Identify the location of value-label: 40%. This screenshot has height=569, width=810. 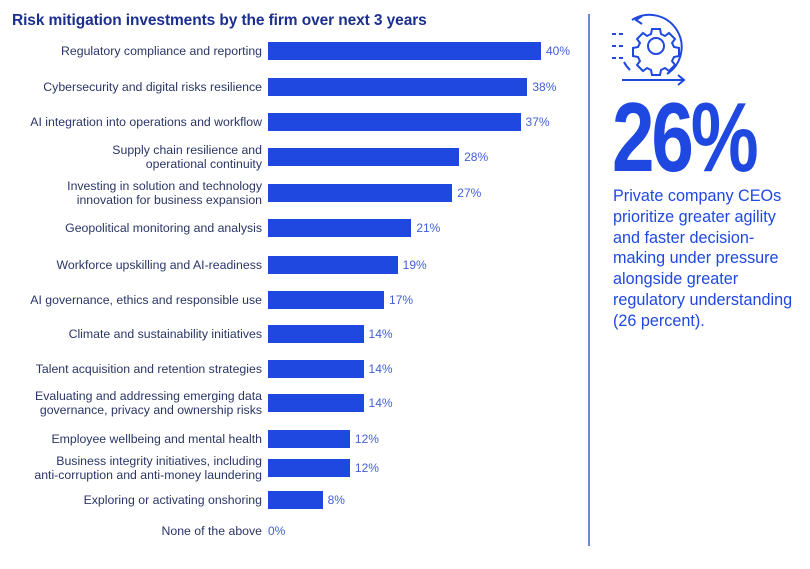
(558, 51).